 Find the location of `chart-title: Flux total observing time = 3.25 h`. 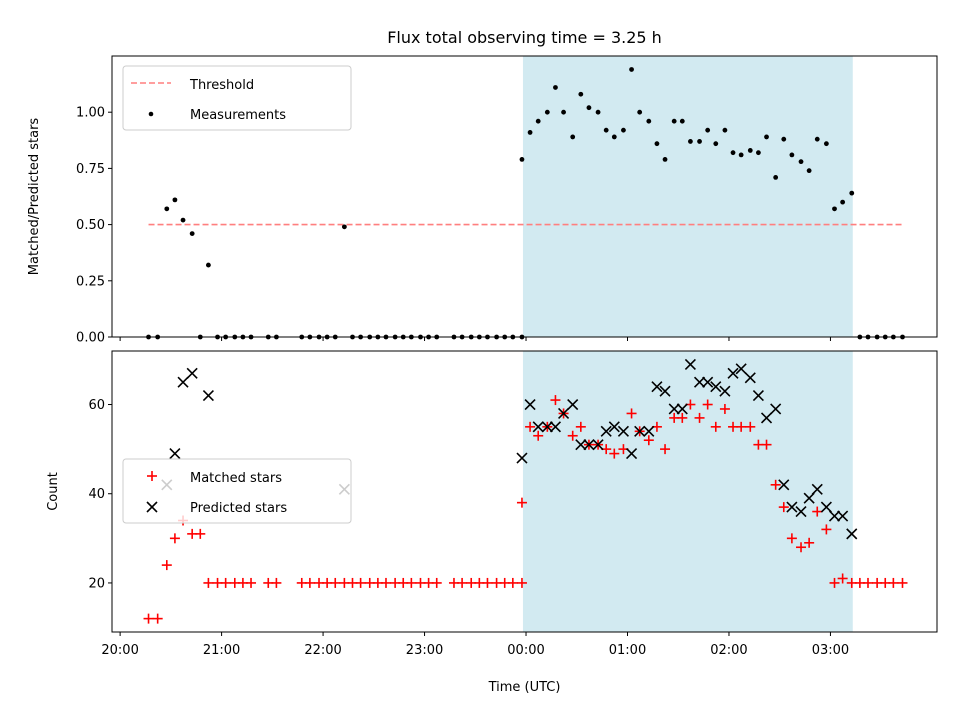

chart-title: Flux total observing time = 3.25 h is located at coordinates (524, 37).